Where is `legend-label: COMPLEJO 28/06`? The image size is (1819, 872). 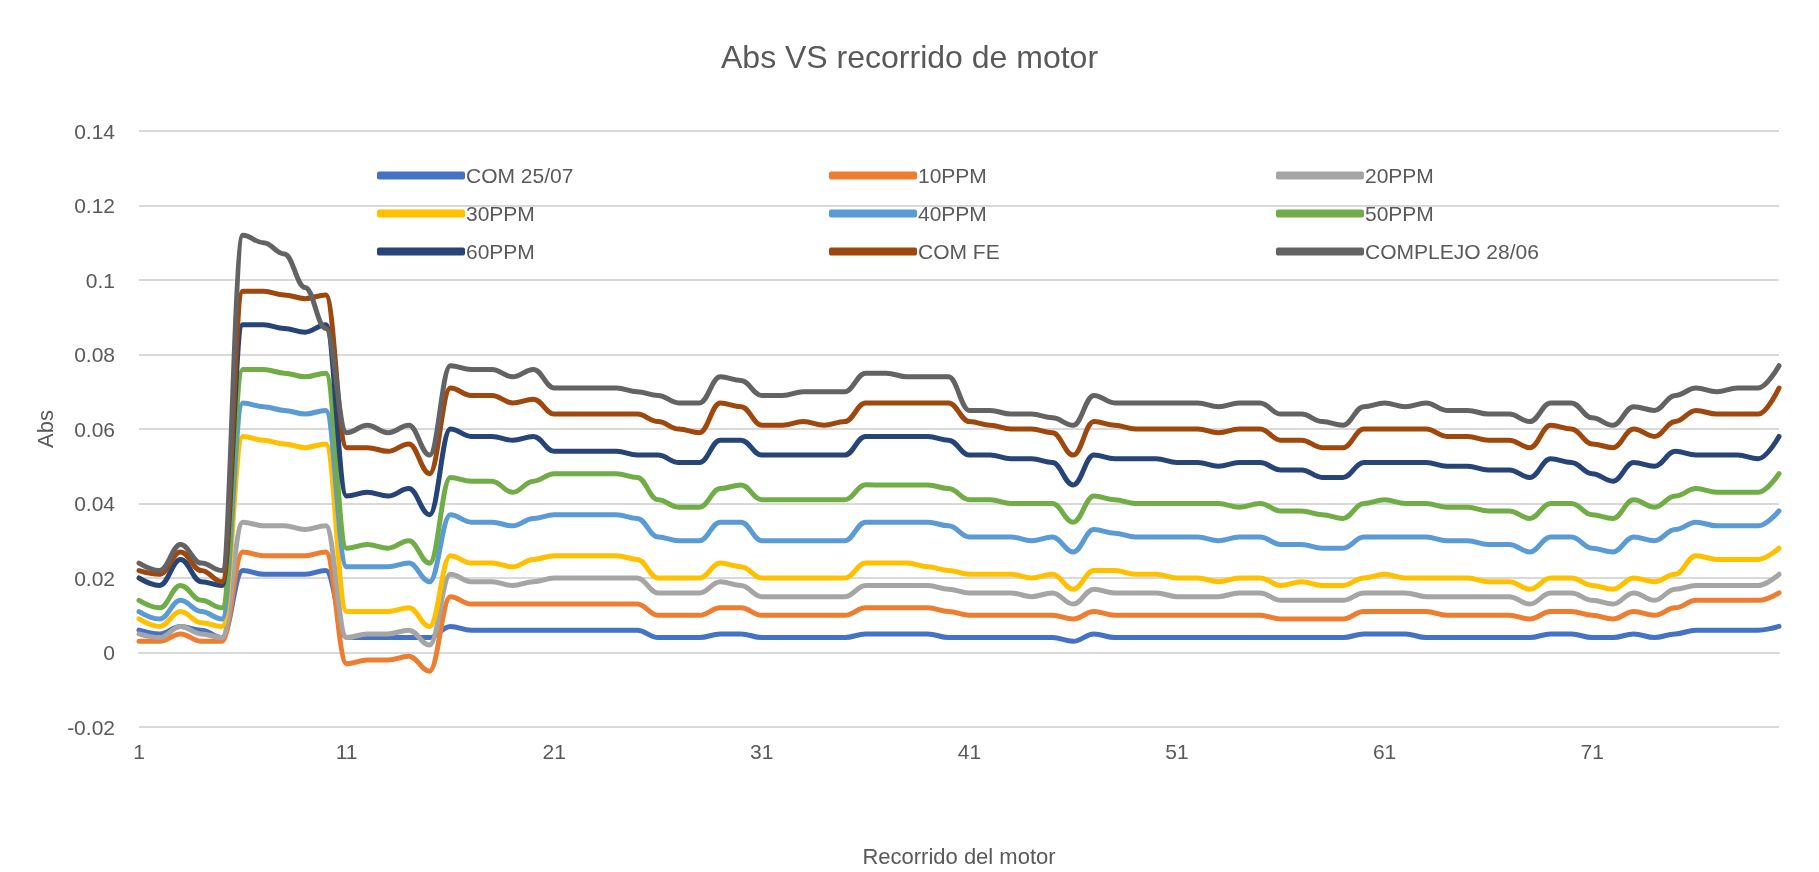 legend-label: COMPLEJO 28/06 is located at coordinates (1452, 251).